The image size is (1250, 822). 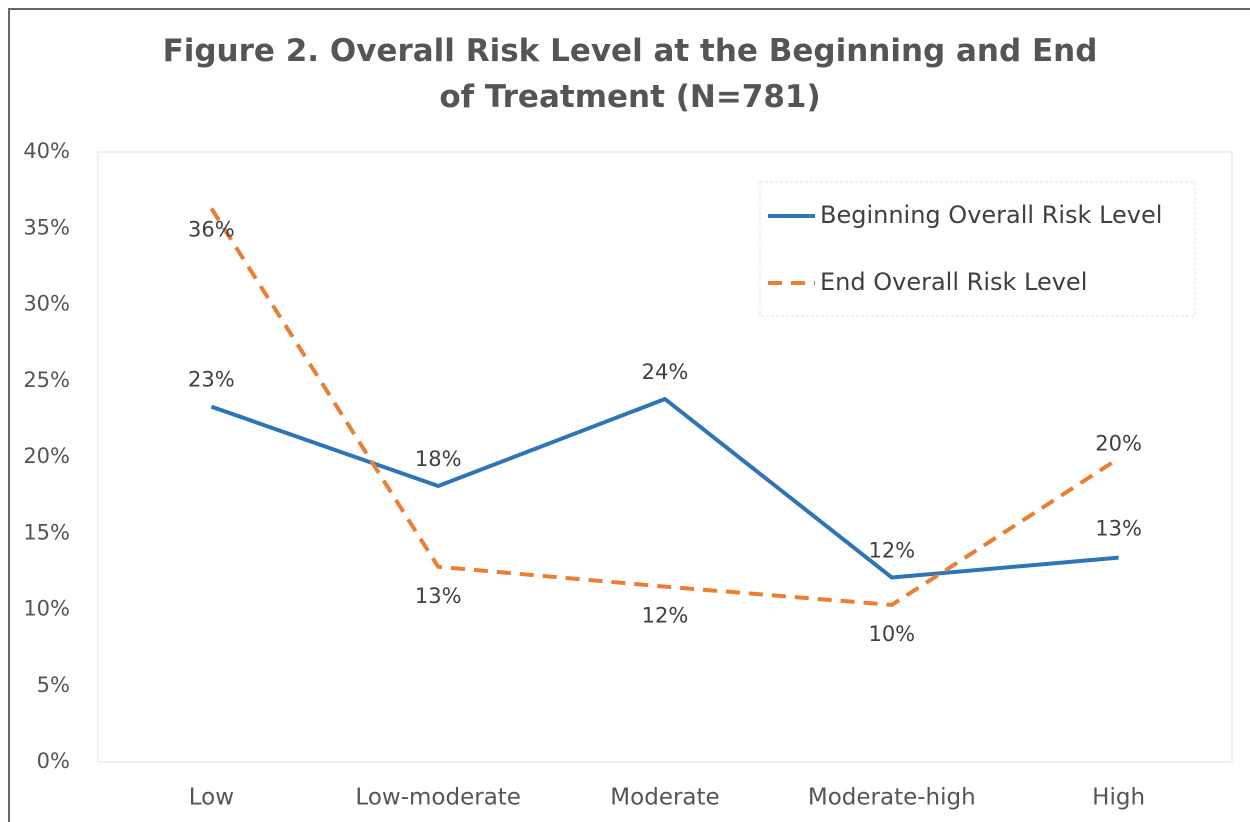 What do you see at coordinates (953, 282) in the screenshot?
I see `legend-label: End Overall Risk Level` at bounding box center [953, 282].